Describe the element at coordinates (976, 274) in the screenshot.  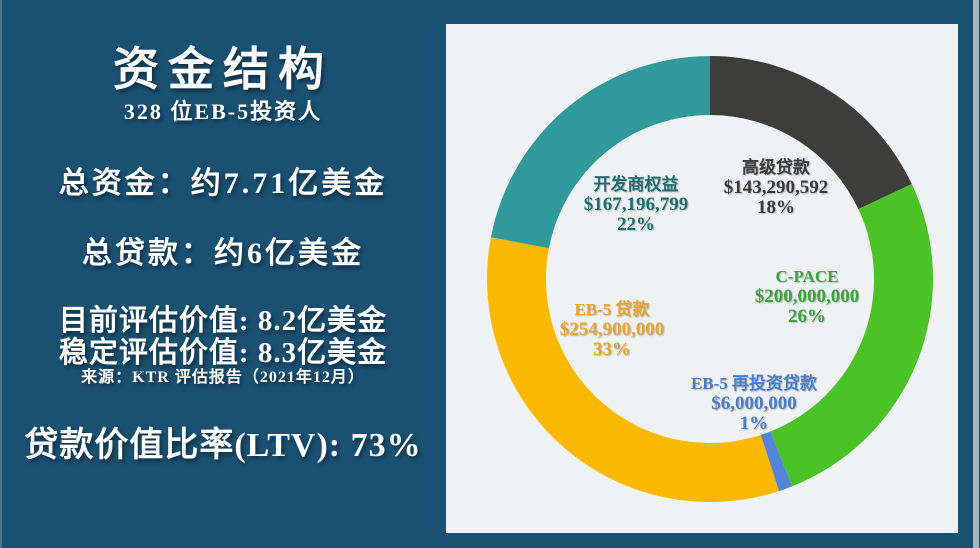
I see `right-edge-strip` at that location.